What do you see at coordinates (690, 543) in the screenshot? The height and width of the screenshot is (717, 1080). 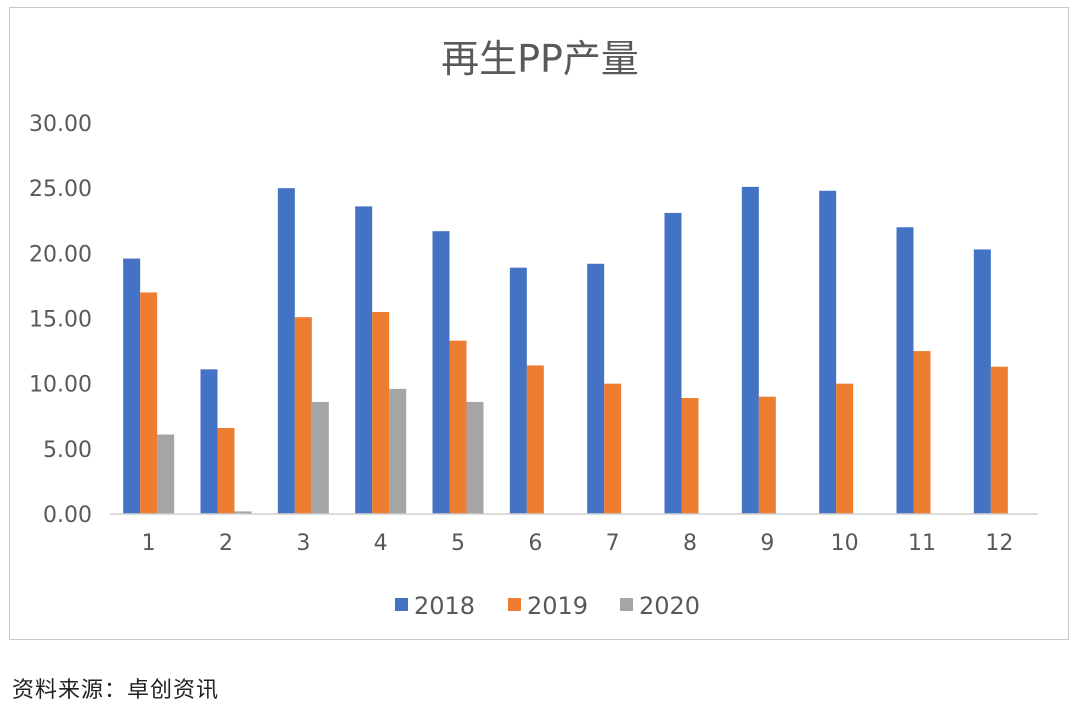 I see `x-tick-label: 8` at bounding box center [690, 543].